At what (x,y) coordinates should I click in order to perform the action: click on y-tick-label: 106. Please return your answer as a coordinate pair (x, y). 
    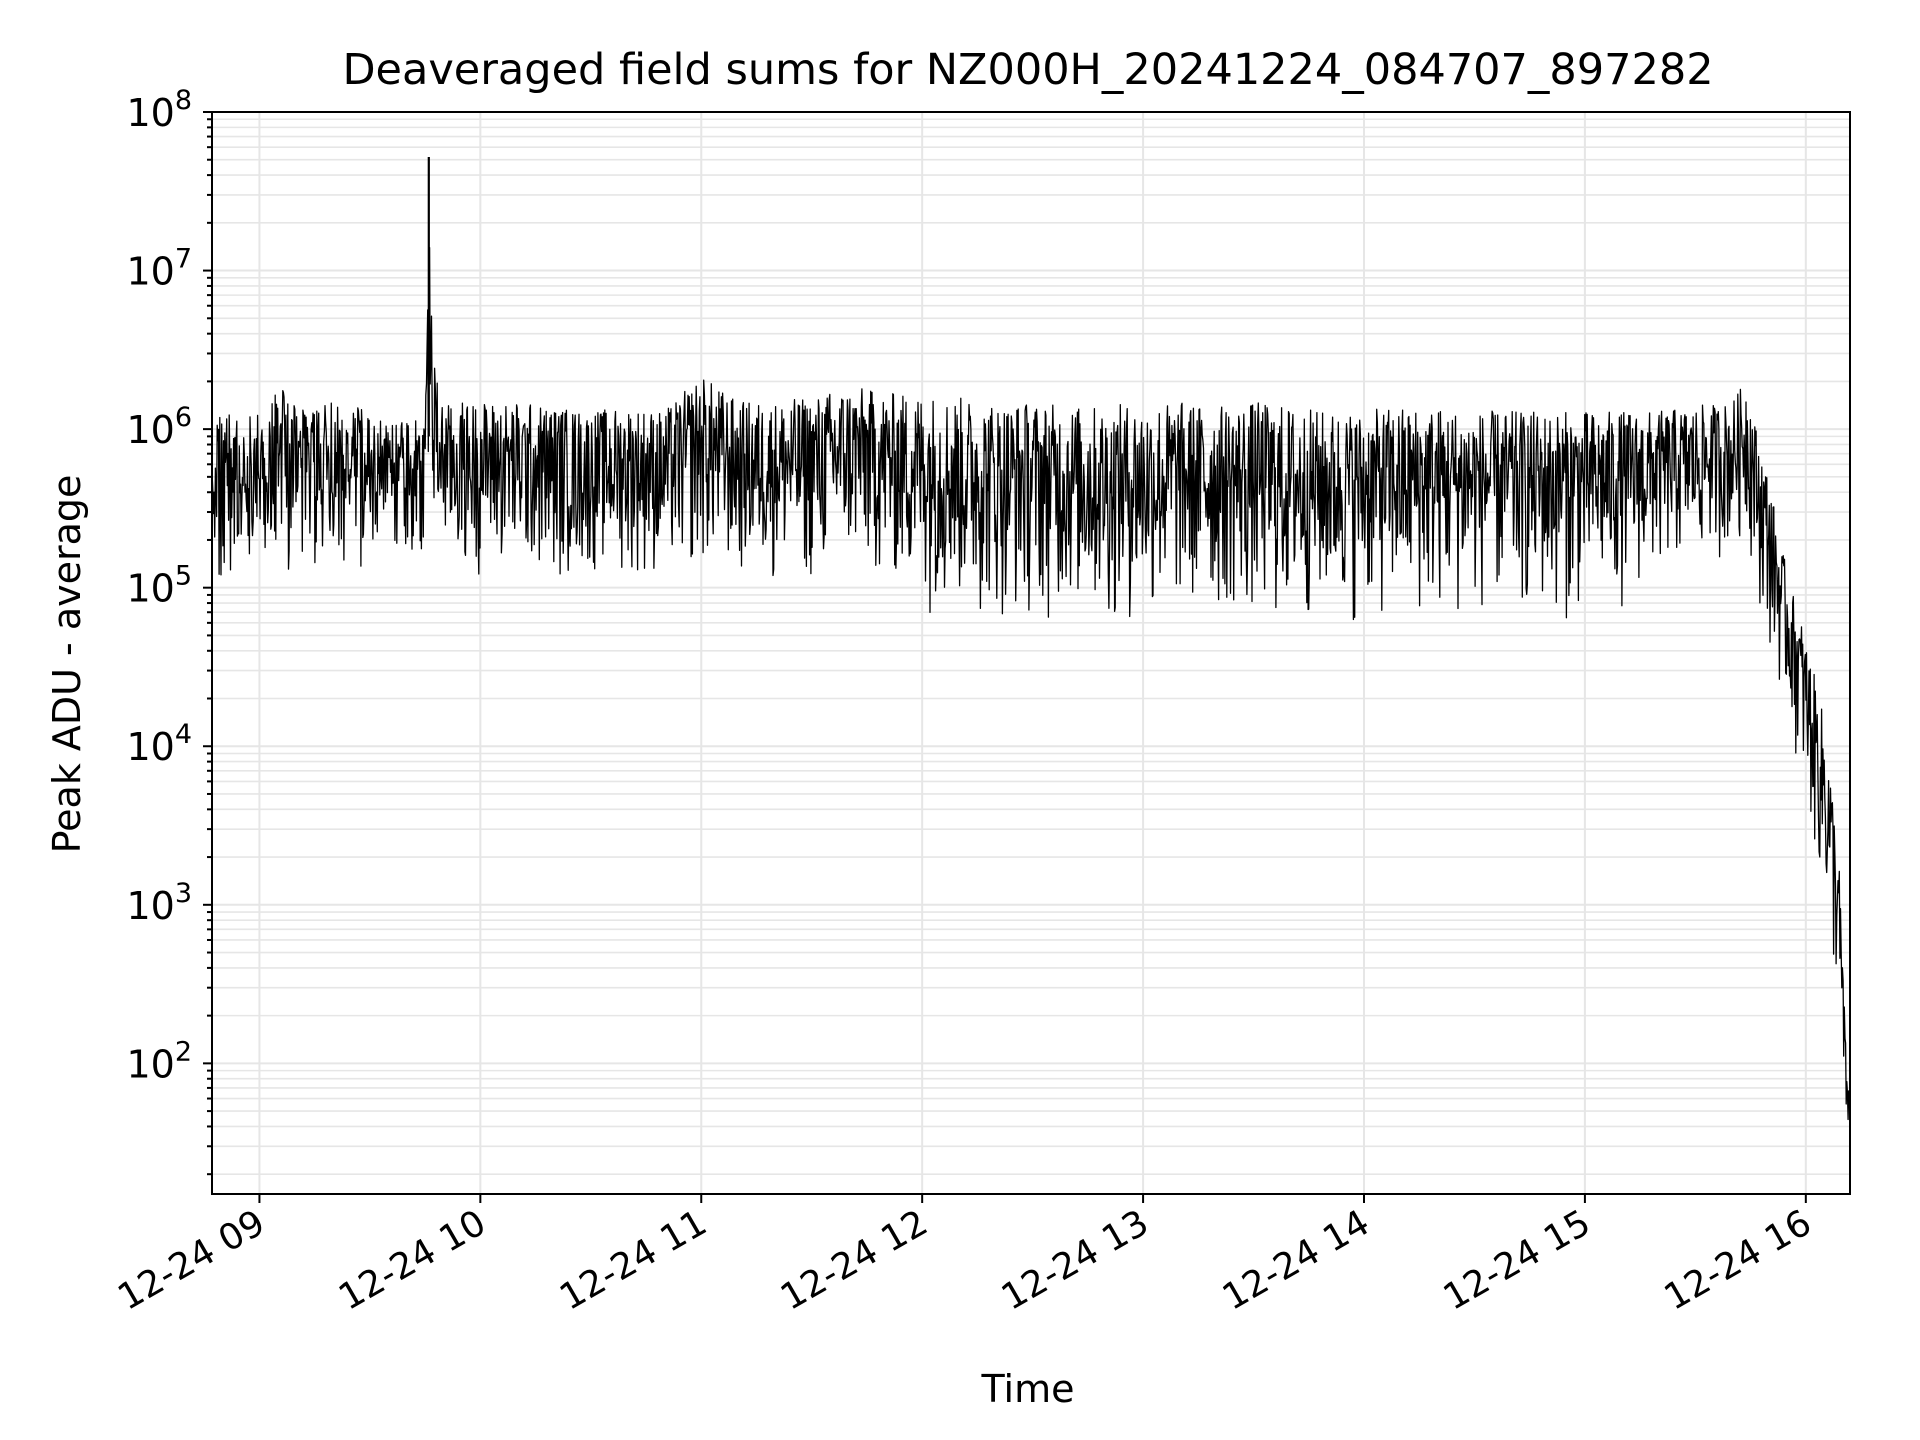
    Looking at the image, I should click on (159, 427).